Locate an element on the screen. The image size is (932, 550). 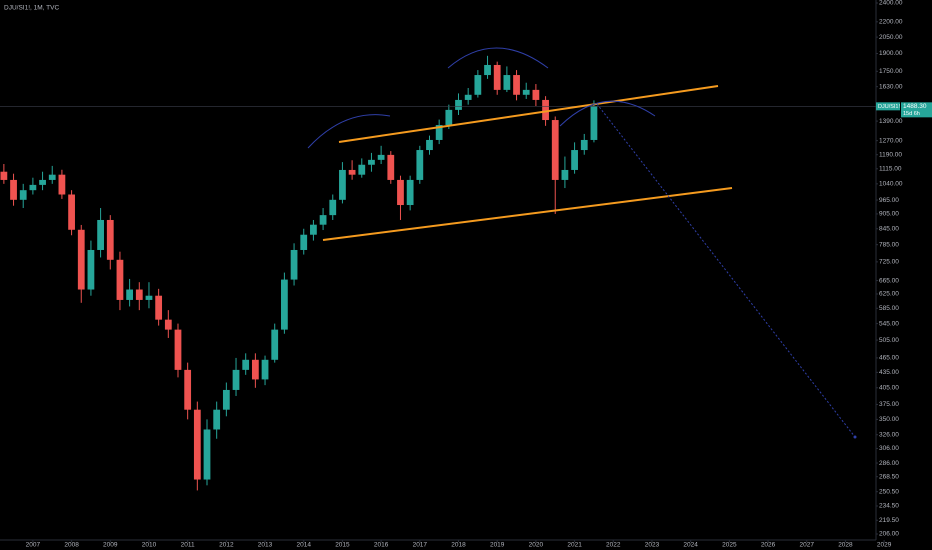
y-tick-label: 268.50 is located at coordinates (889, 476).